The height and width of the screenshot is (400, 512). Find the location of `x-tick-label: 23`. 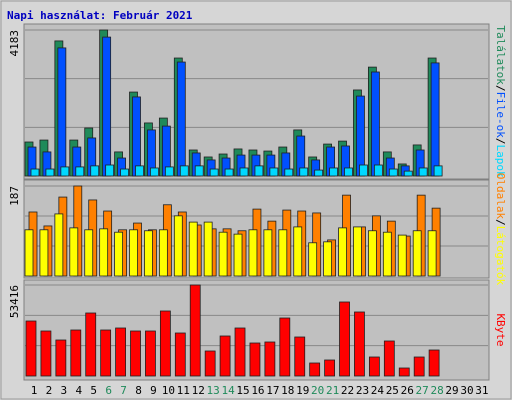

x-tick-label: 23 is located at coordinates (362, 390).